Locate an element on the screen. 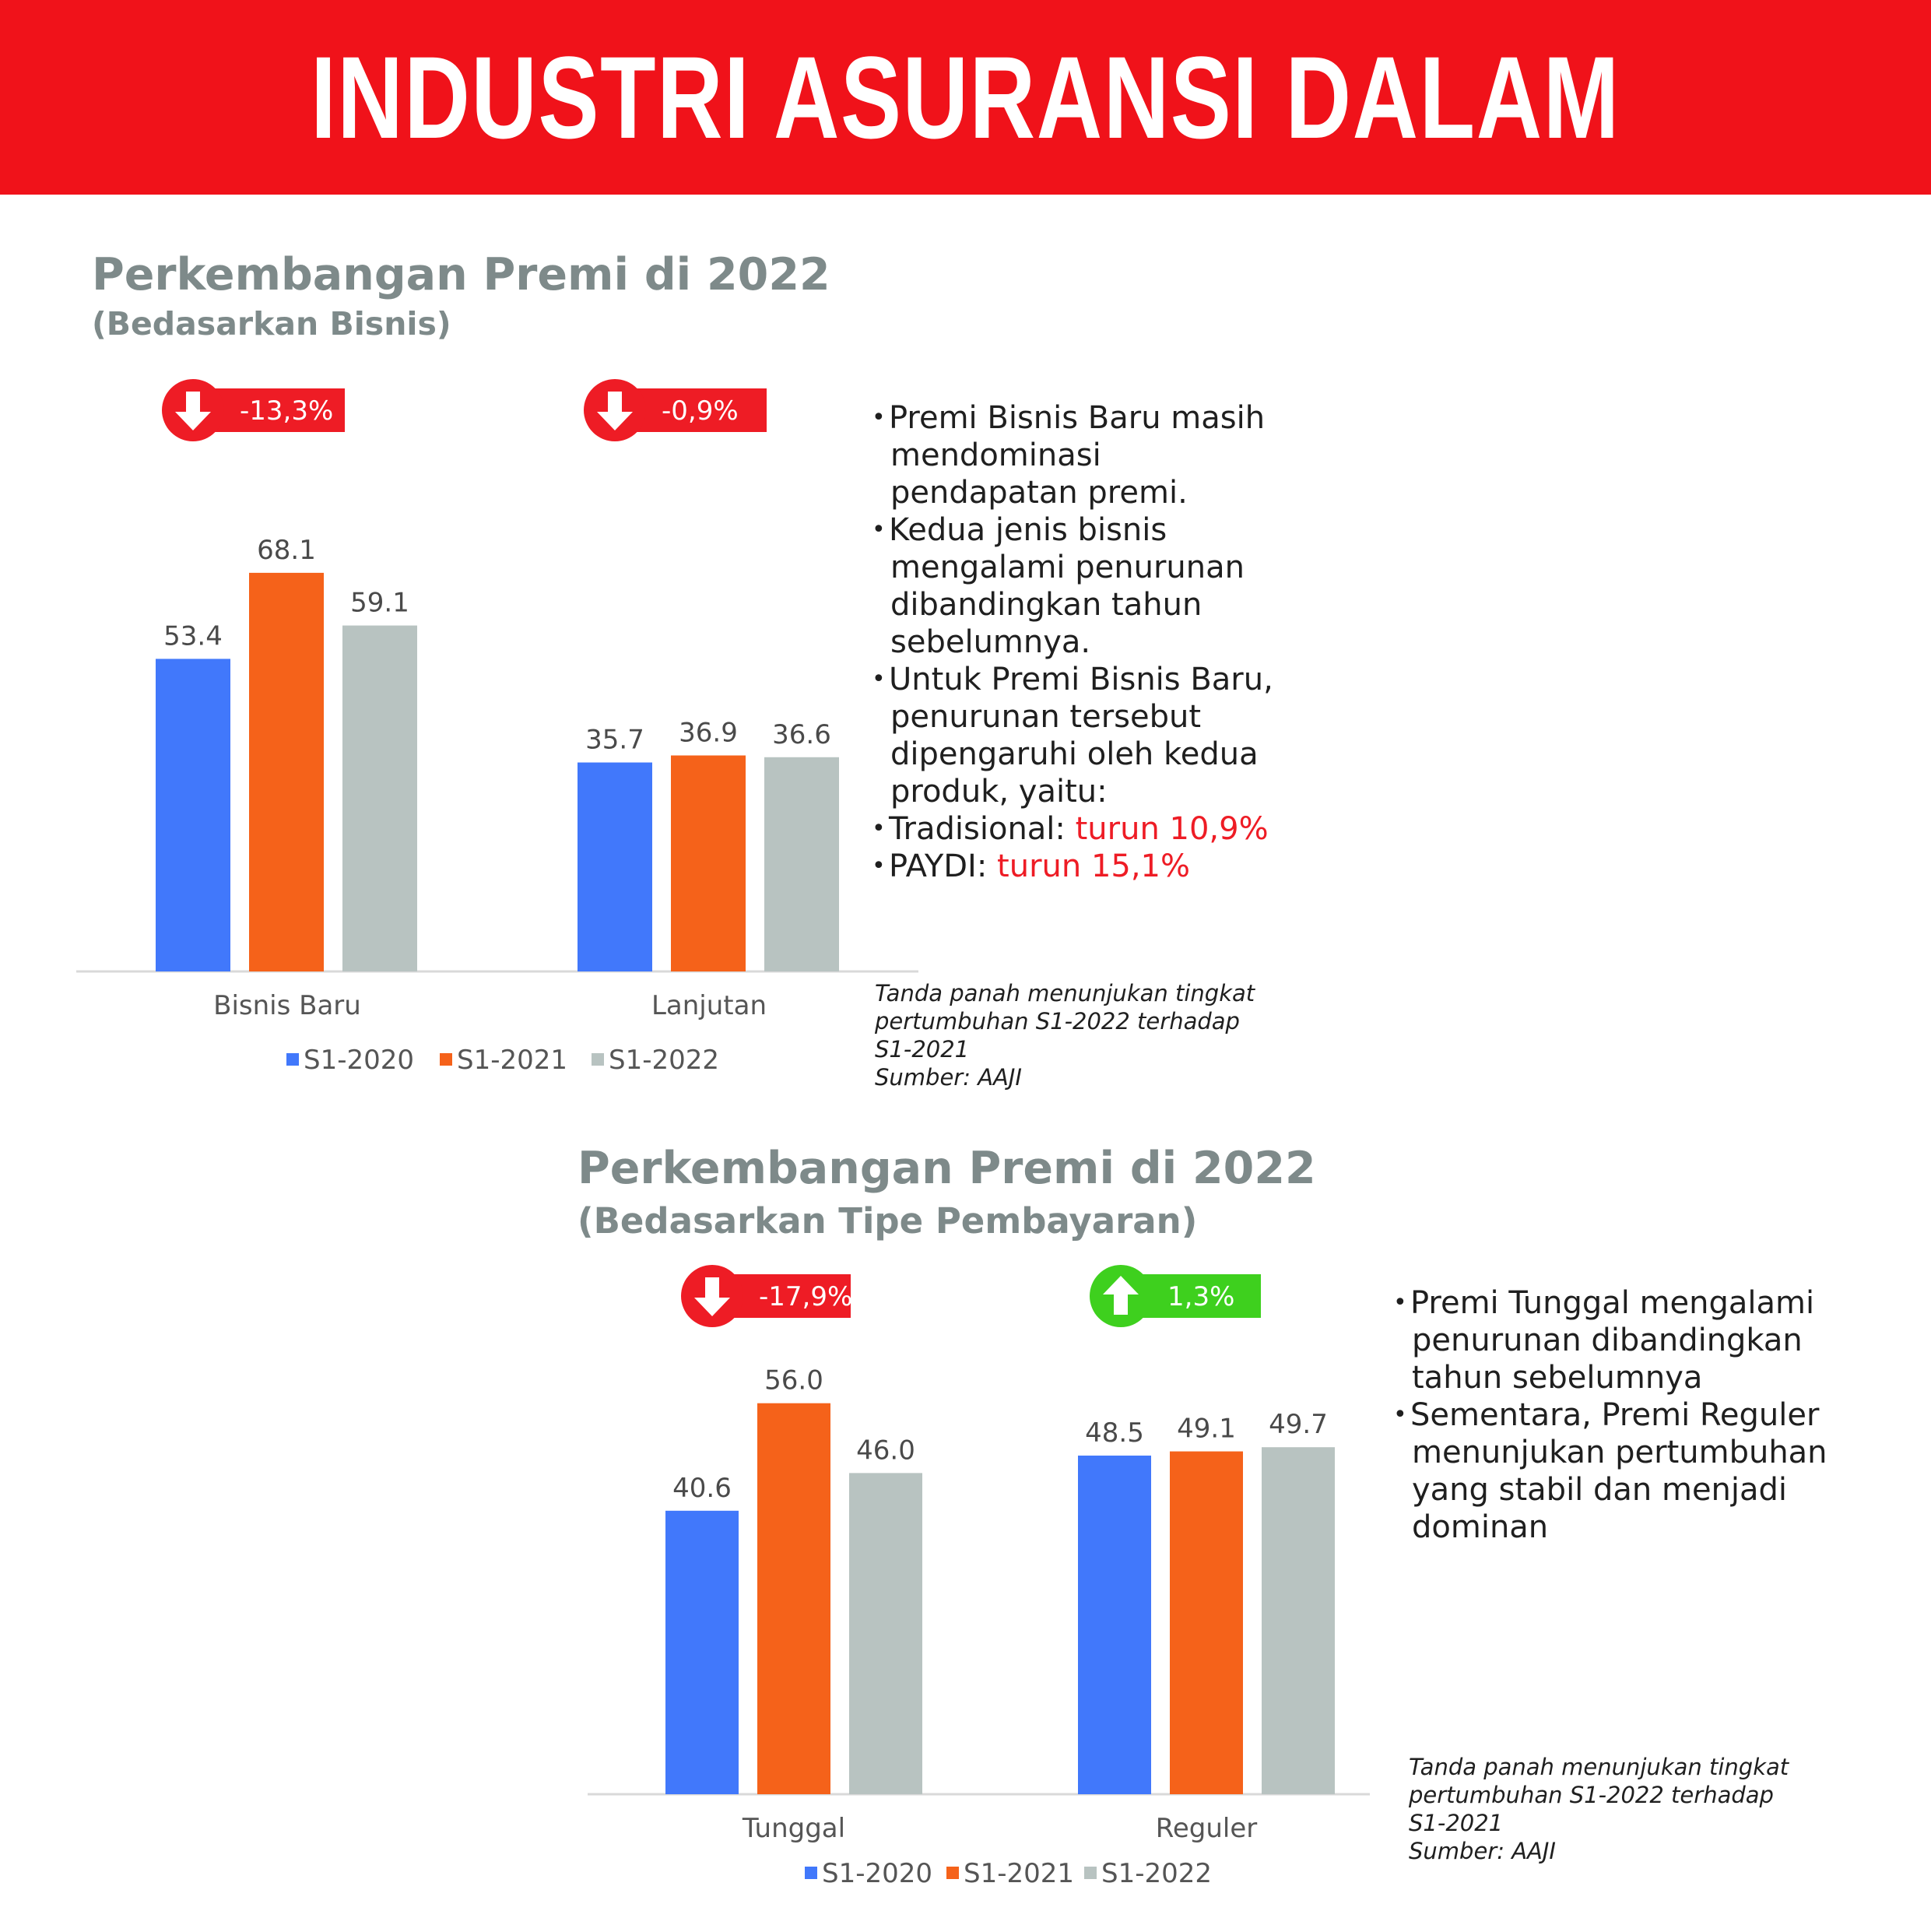 The width and height of the screenshot is (1931, 1932). bar-s1-2020-bisnis-baru is located at coordinates (193, 815).